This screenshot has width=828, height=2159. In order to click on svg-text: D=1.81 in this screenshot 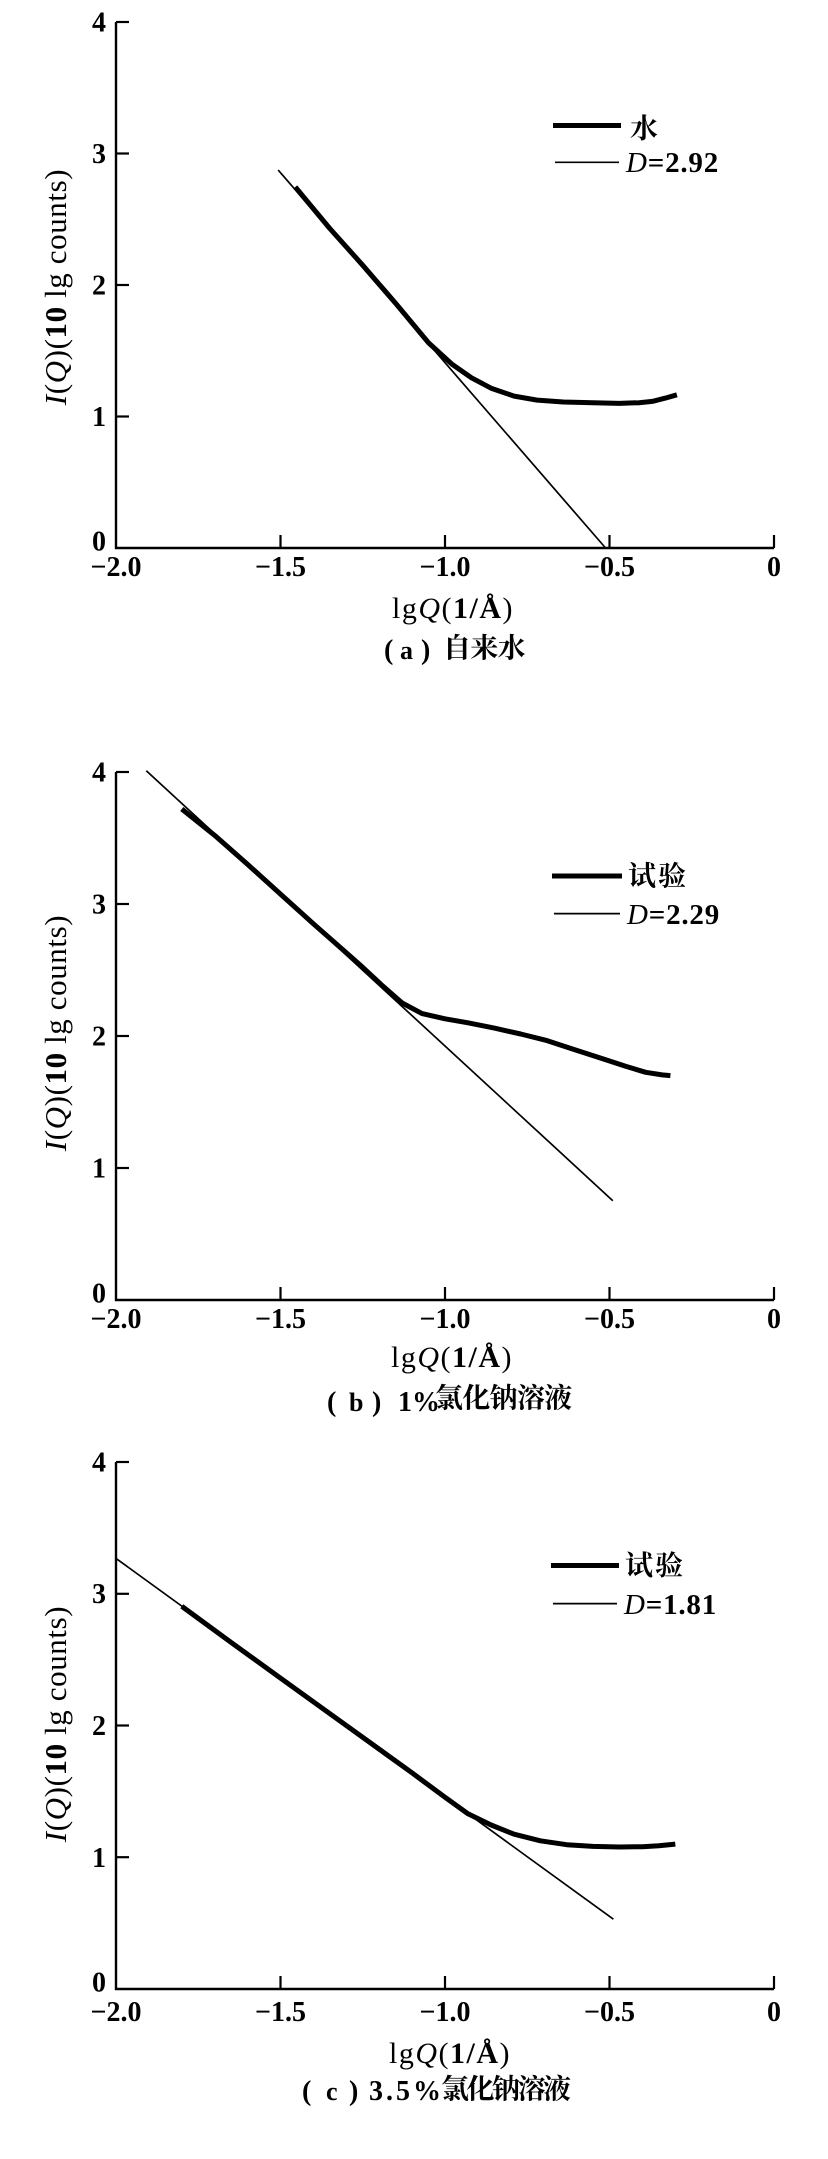, I will do `click(670, 1605)`.